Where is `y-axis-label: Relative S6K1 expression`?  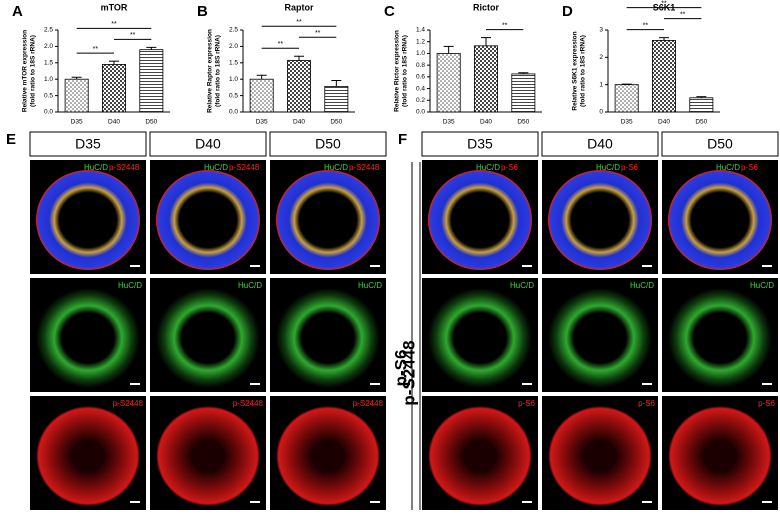
y-axis-label: Relative S6K1 expression is located at coordinates (575, 70).